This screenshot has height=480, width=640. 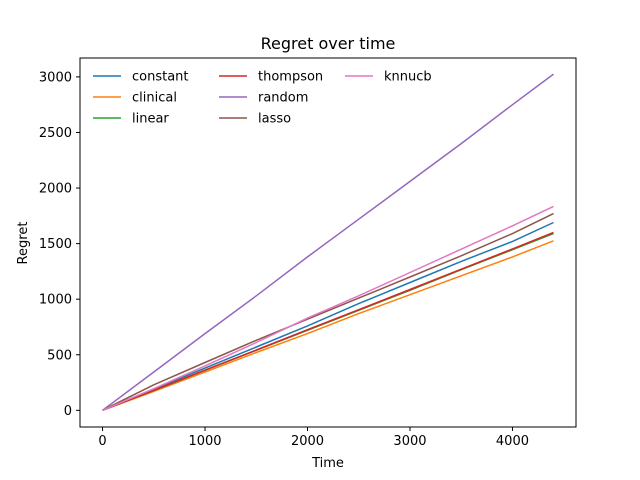 What do you see at coordinates (160, 77) in the screenshot?
I see `legend-label: constant` at bounding box center [160, 77].